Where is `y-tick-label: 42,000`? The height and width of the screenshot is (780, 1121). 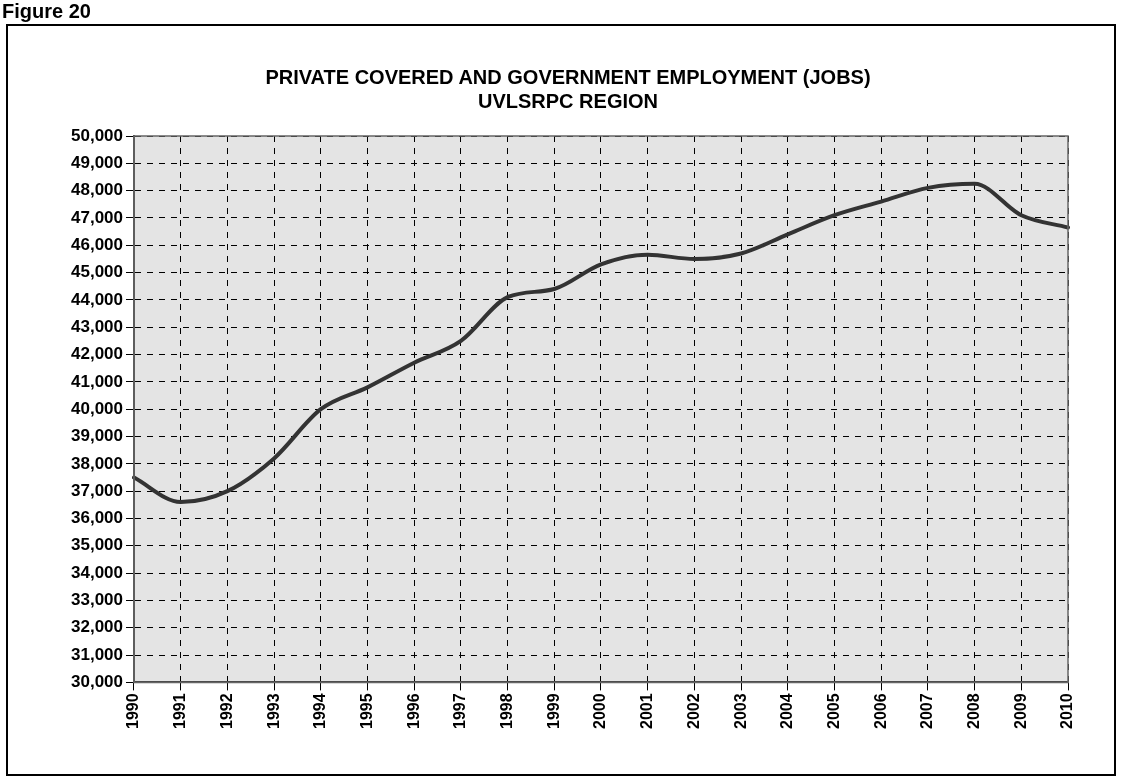 y-tick-label: 42,000 is located at coordinates (97, 354).